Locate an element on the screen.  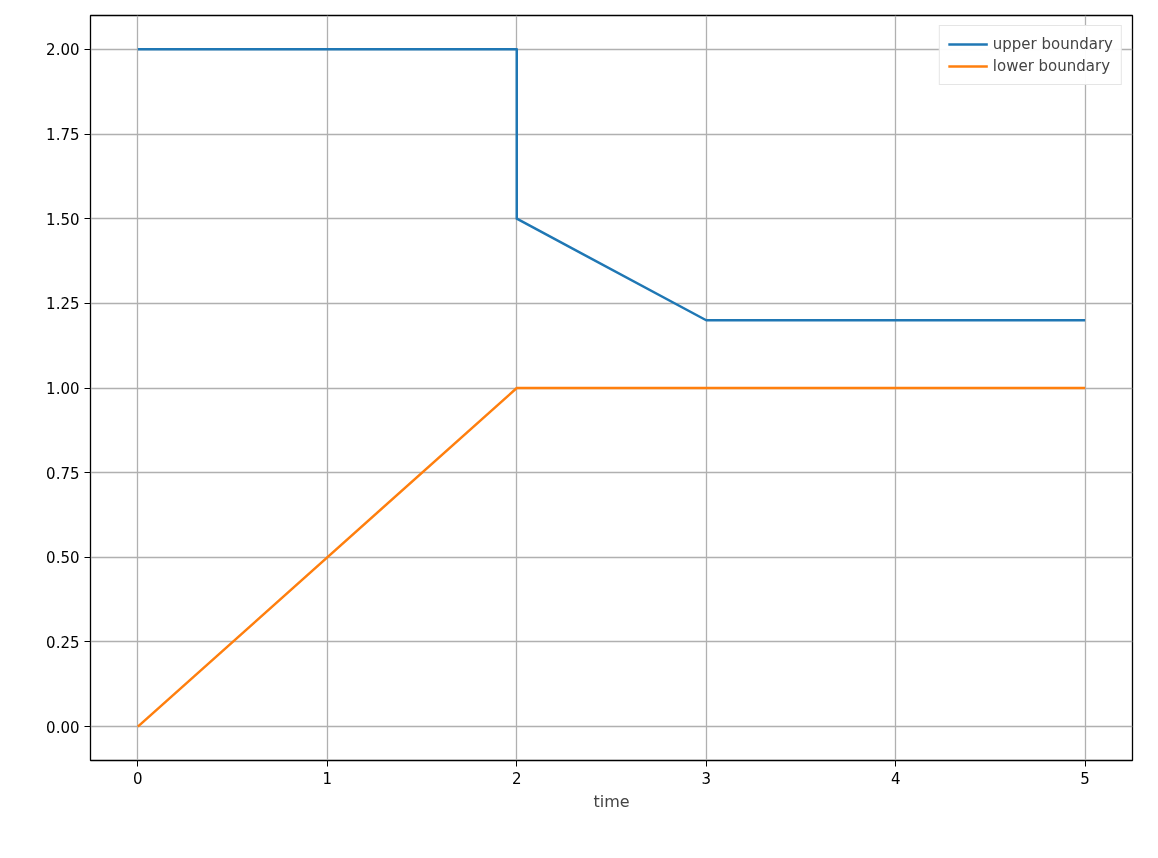
x-tick-label: 4 is located at coordinates (895, 778).